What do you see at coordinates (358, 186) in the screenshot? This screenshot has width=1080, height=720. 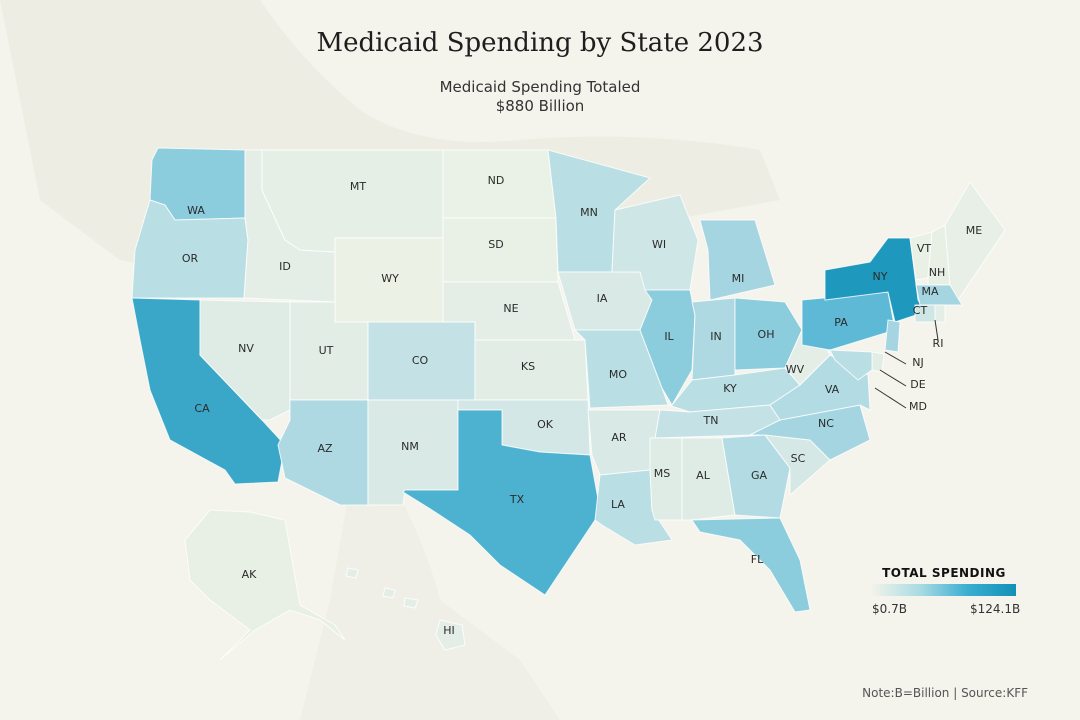 I see `state-label-mt: MT` at bounding box center [358, 186].